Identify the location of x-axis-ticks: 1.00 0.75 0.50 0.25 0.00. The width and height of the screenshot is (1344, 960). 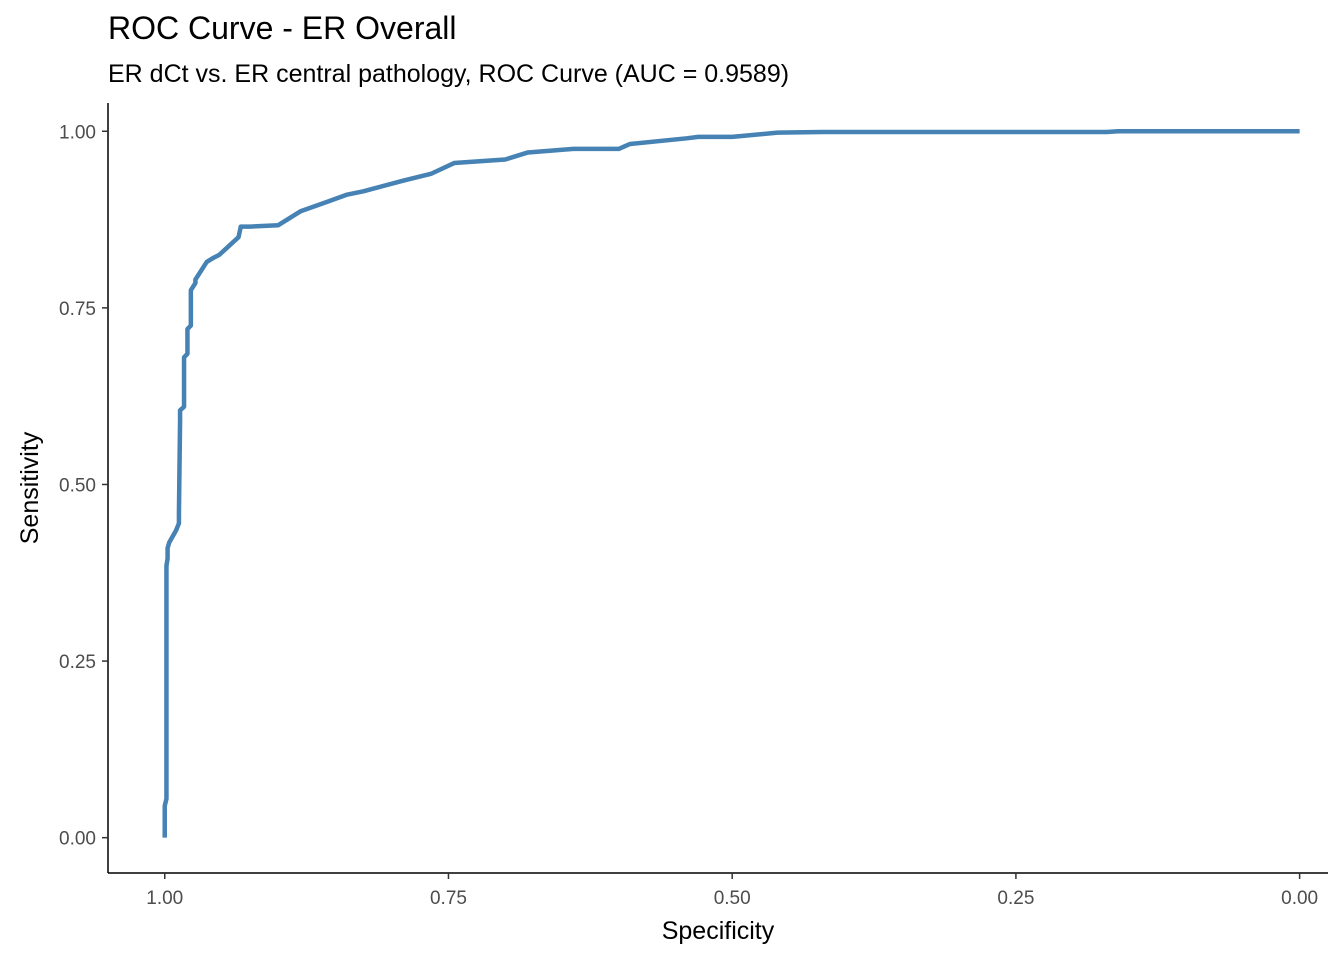
(732, 891).